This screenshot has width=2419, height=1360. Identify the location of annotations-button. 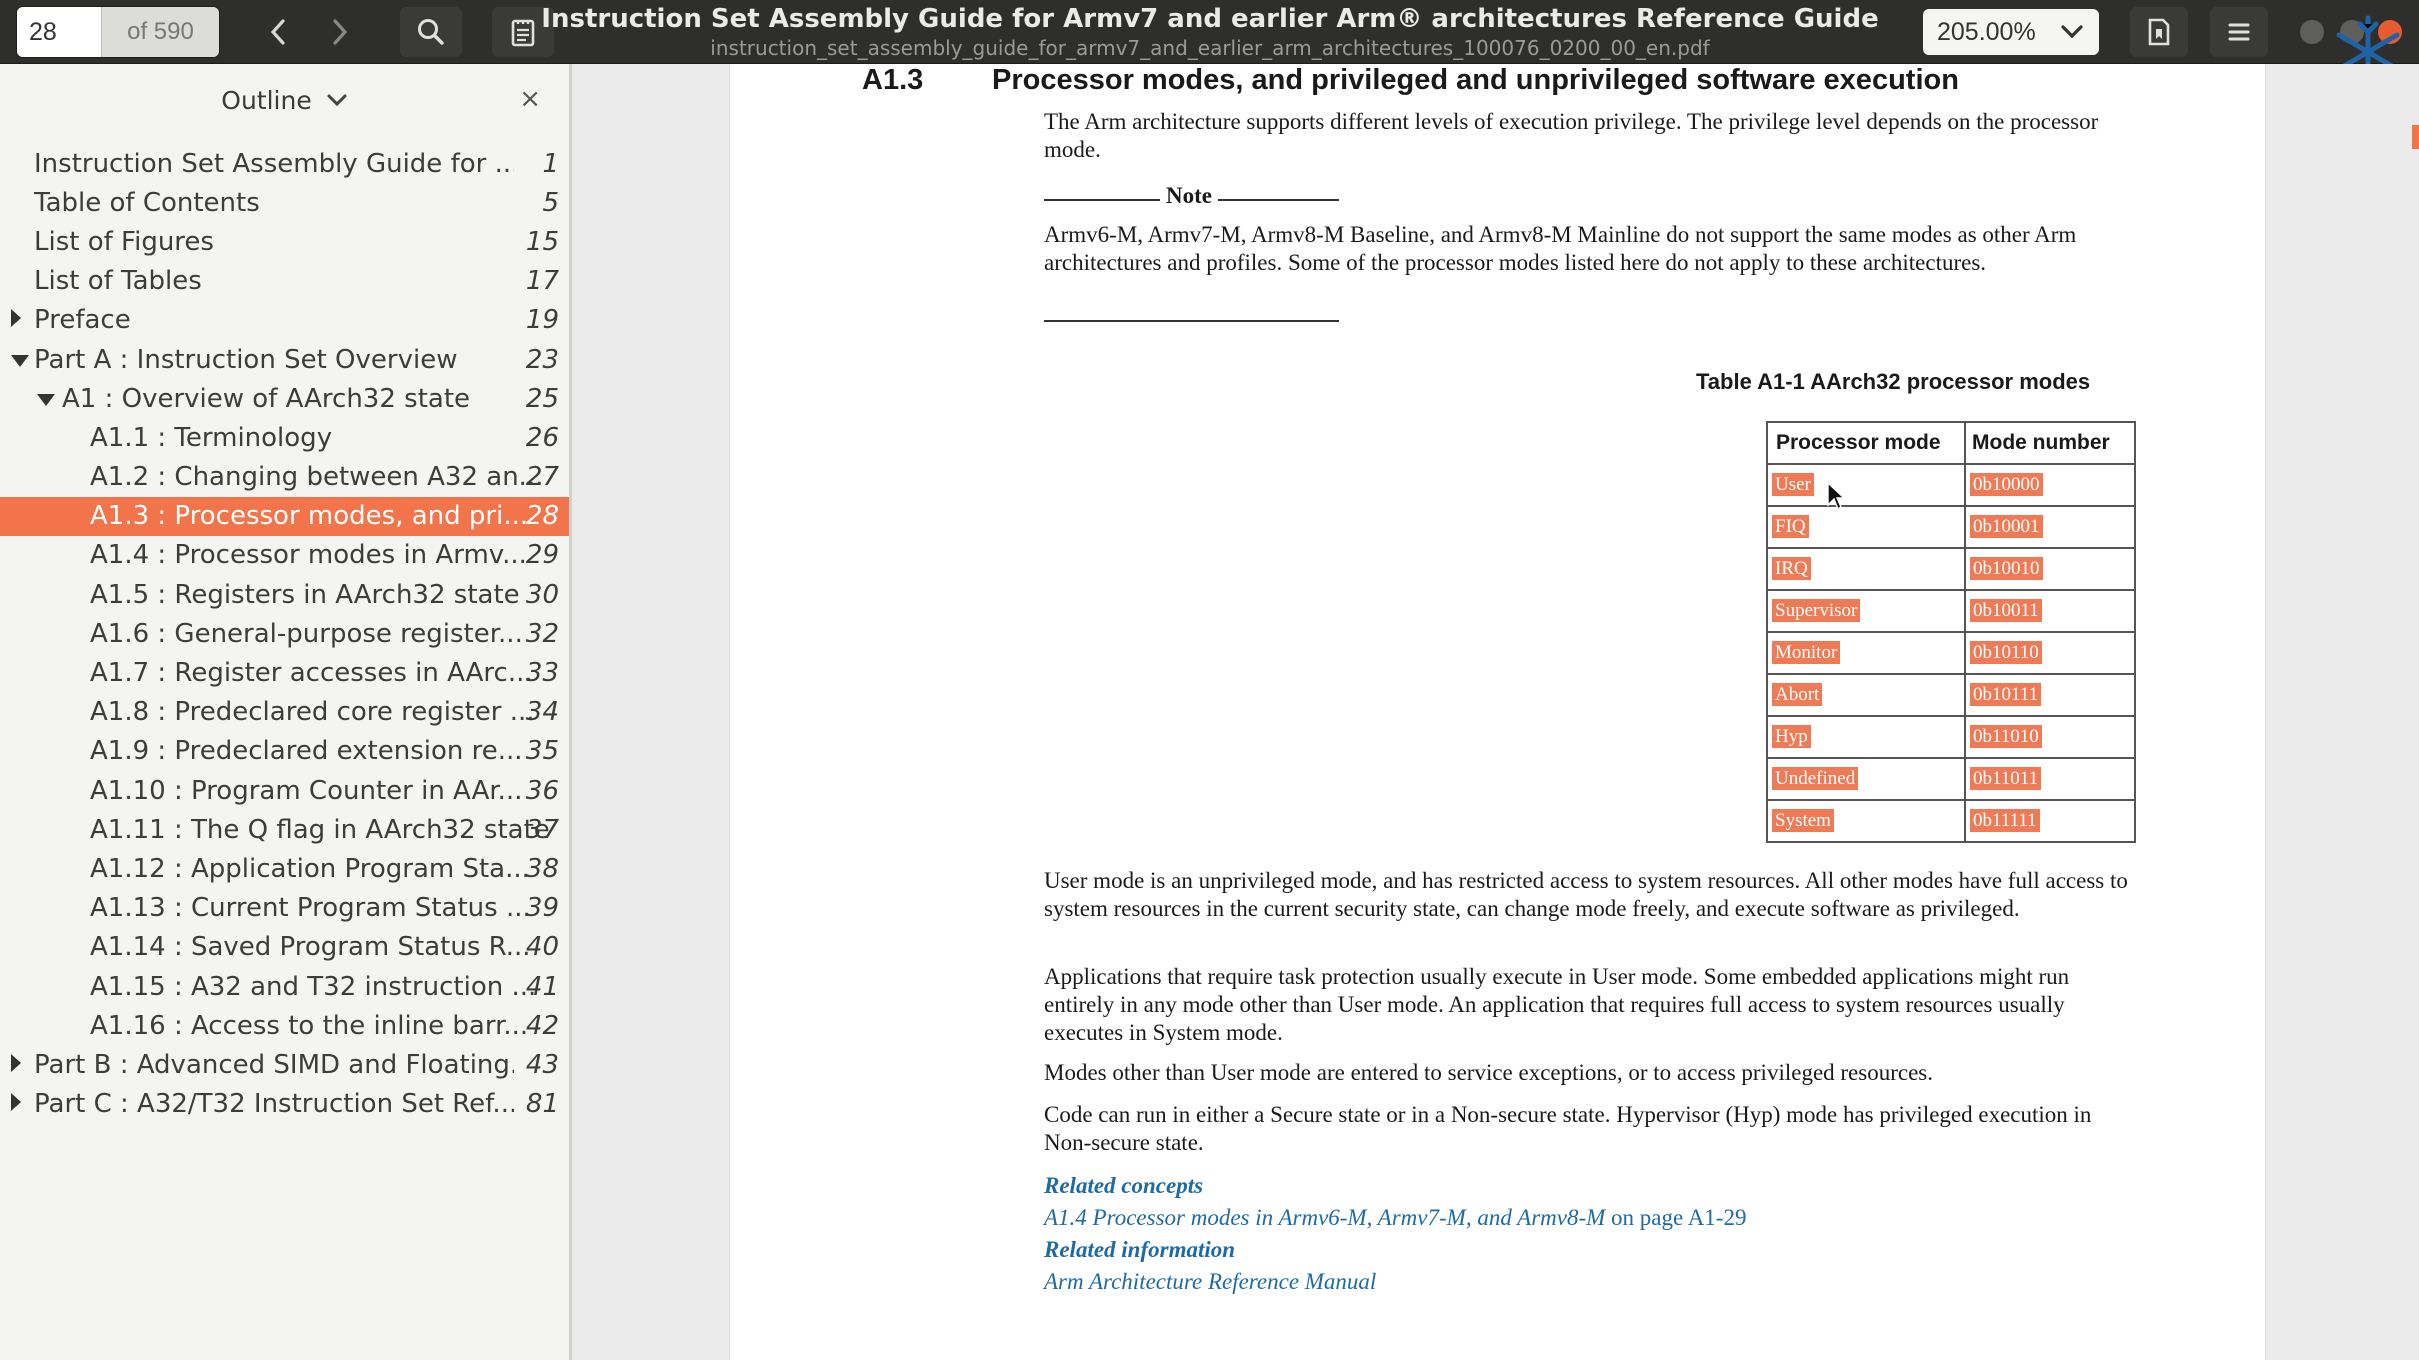
(523, 32).